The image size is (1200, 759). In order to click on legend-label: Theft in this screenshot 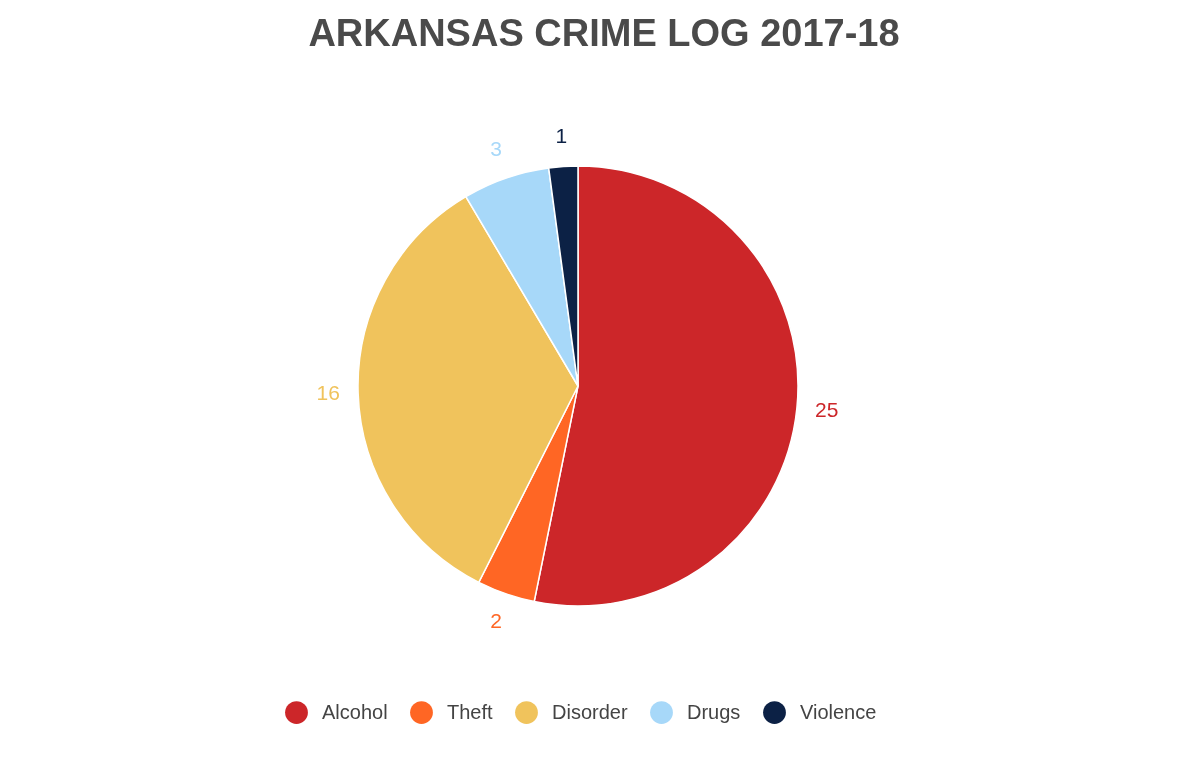, I will do `click(470, 711)`.